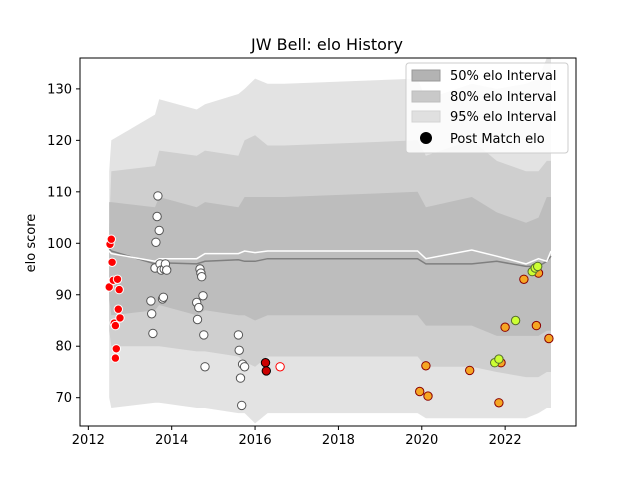 This screenshot has height=480, width=640. Describe the element at coordinates (421, 440) in the screenshot. I see `x-tick-label: 2020` at that location.